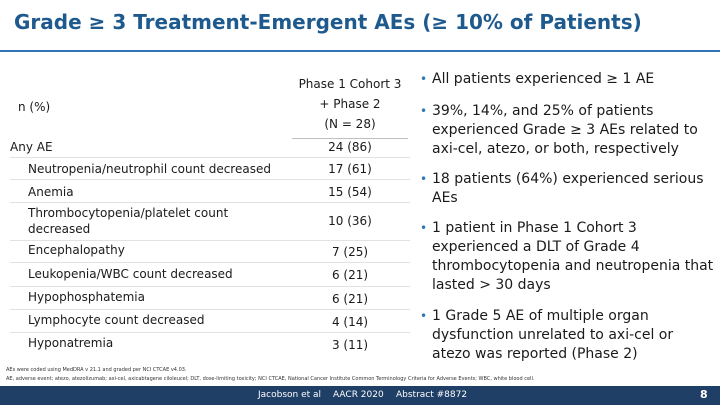 The image size is (720, 405). I want to click on footer-meeting: AACR 2020, so click(358, 395).